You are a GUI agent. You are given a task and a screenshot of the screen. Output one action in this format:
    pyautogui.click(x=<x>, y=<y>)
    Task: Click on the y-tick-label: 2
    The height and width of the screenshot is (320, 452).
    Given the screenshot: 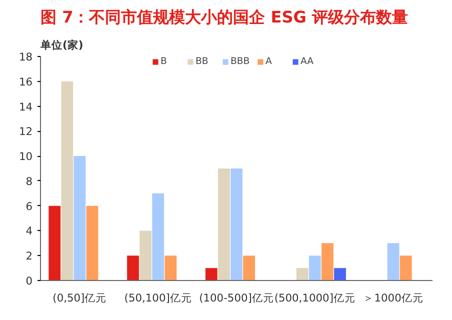 What is the action you would take?
    pyautogui.click(x=29, y=256)
    